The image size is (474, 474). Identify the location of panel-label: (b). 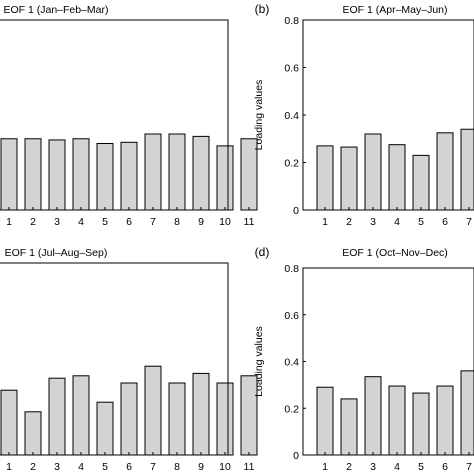
(262, 9).